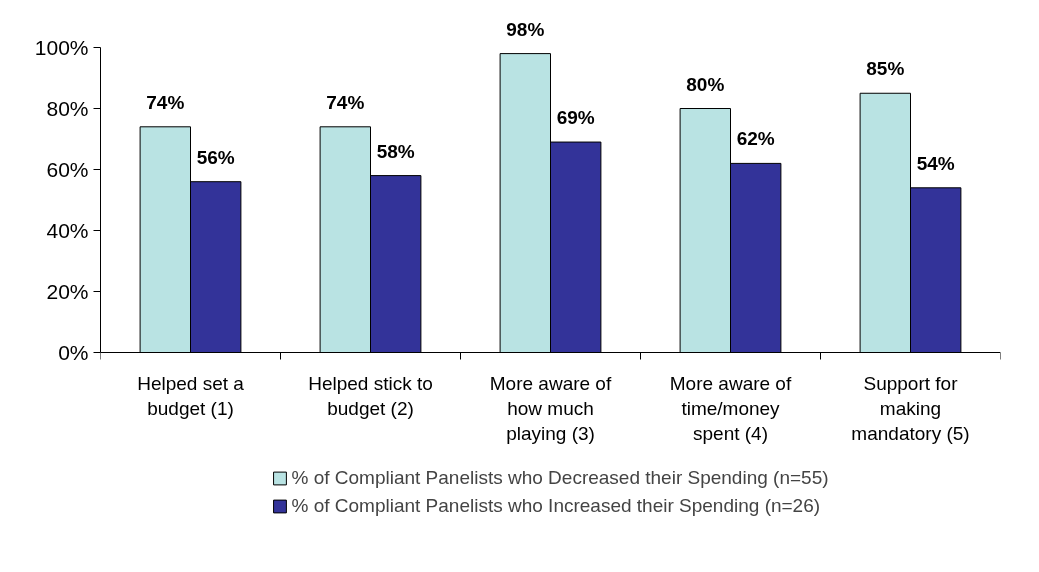  What do you see at coordinates (61, 47) in the screenshot?
I see `y-tick-label: 100%` at bounding box center [61, 47].